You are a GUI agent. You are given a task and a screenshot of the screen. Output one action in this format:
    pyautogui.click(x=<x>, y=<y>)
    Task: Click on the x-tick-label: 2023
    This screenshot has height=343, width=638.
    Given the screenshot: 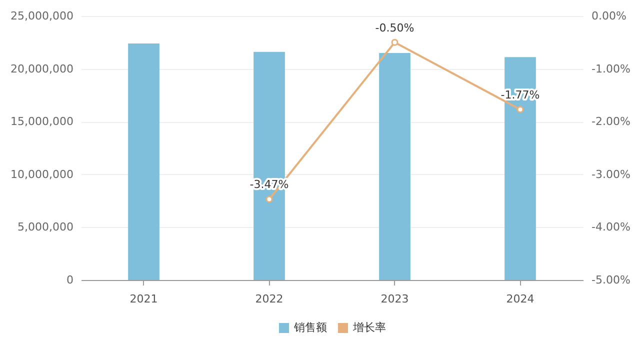 What is the action you would take?
    pyautogui.click(x=394, y=299)
    